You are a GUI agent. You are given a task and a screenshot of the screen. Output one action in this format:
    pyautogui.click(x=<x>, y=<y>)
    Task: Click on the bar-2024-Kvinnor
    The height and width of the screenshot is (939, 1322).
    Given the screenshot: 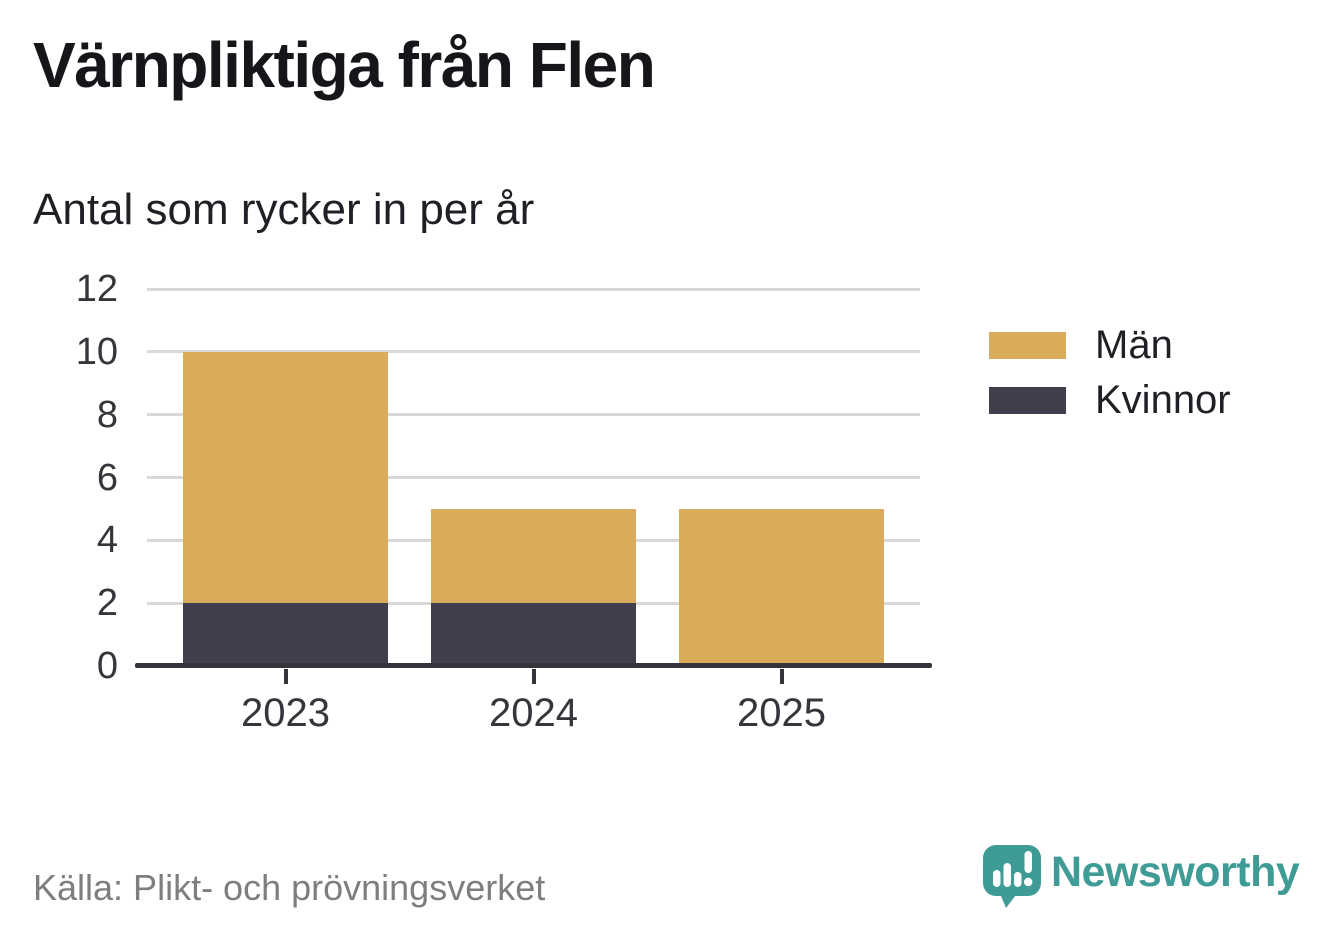 What is the action you would take?
    pyautogui.click(x=533, y=634)
    